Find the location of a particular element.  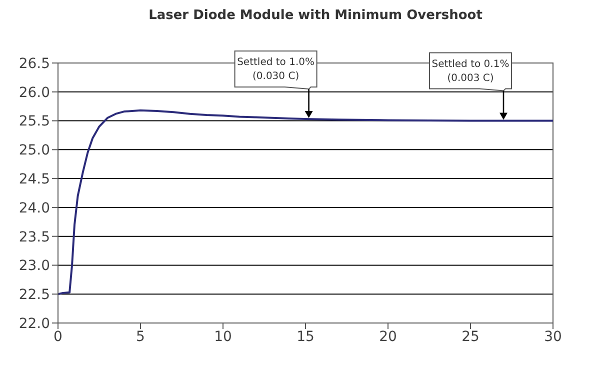

x-tick-label: 30 is located at coordinates (553, 336).